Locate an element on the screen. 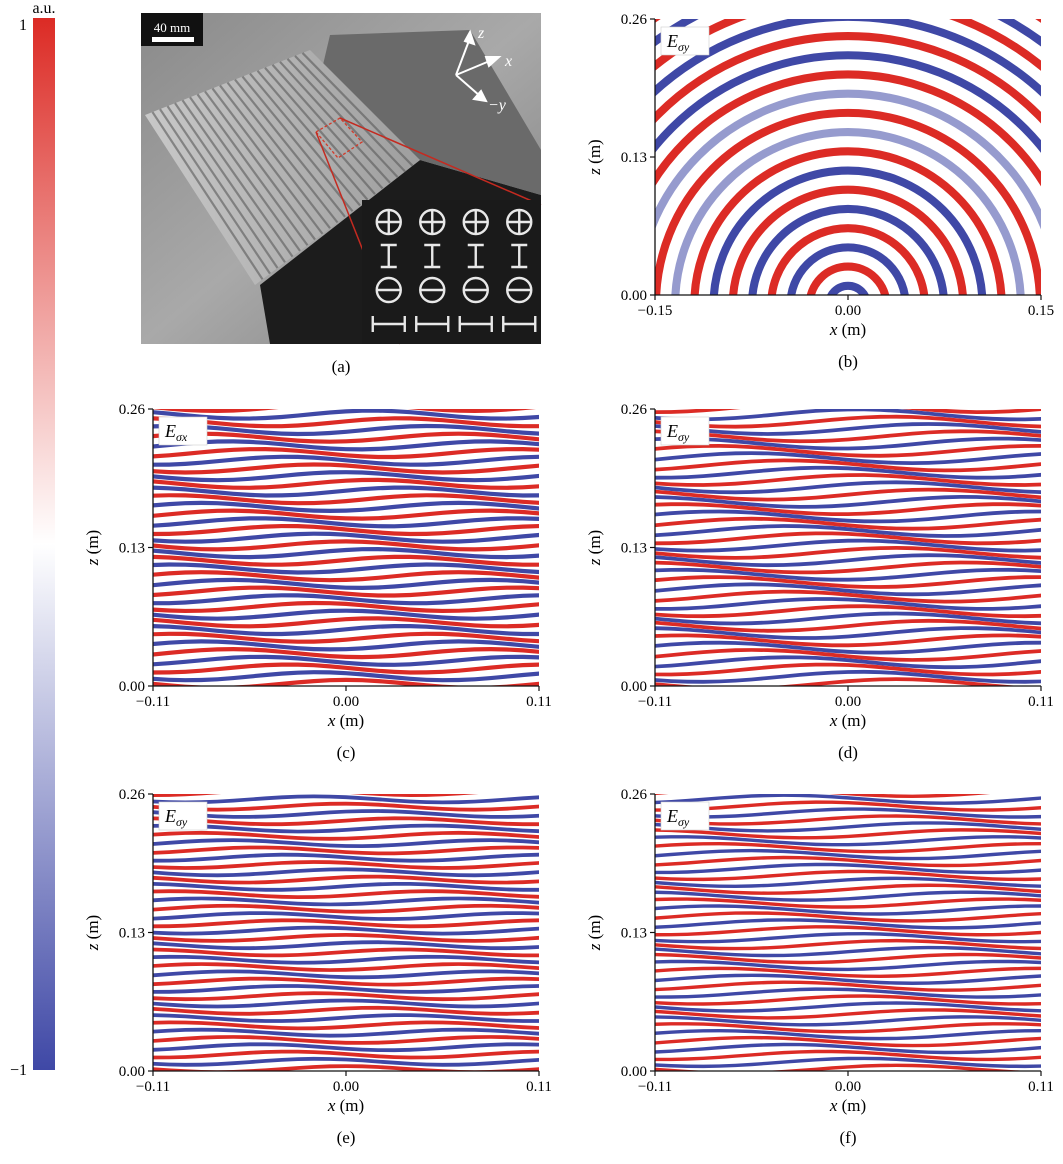  field-background is located at coordinates (848, 157).